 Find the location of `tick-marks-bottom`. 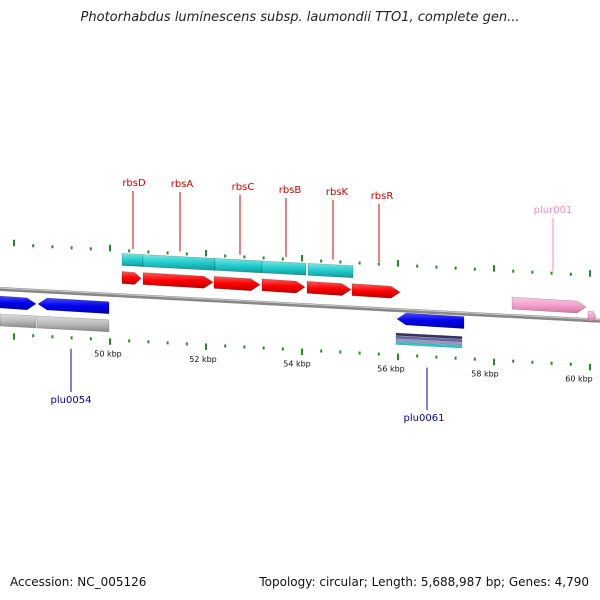

tick-marks-bottom is located at coordinates (302, 352).